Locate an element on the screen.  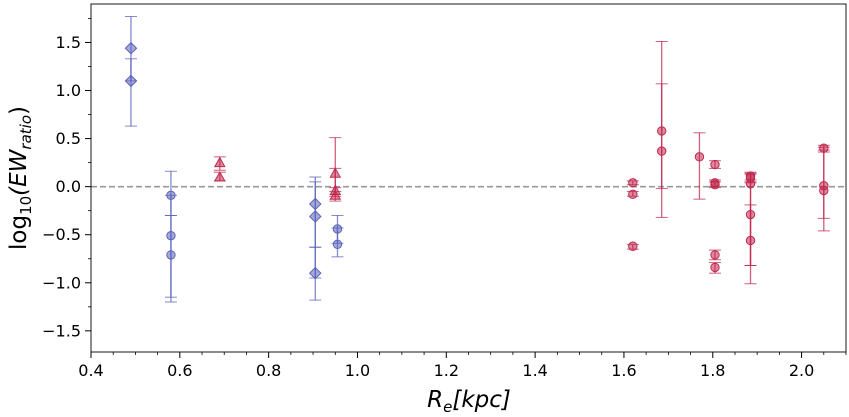
y-label-subscript: ratio is located at coordinates (26, 132).